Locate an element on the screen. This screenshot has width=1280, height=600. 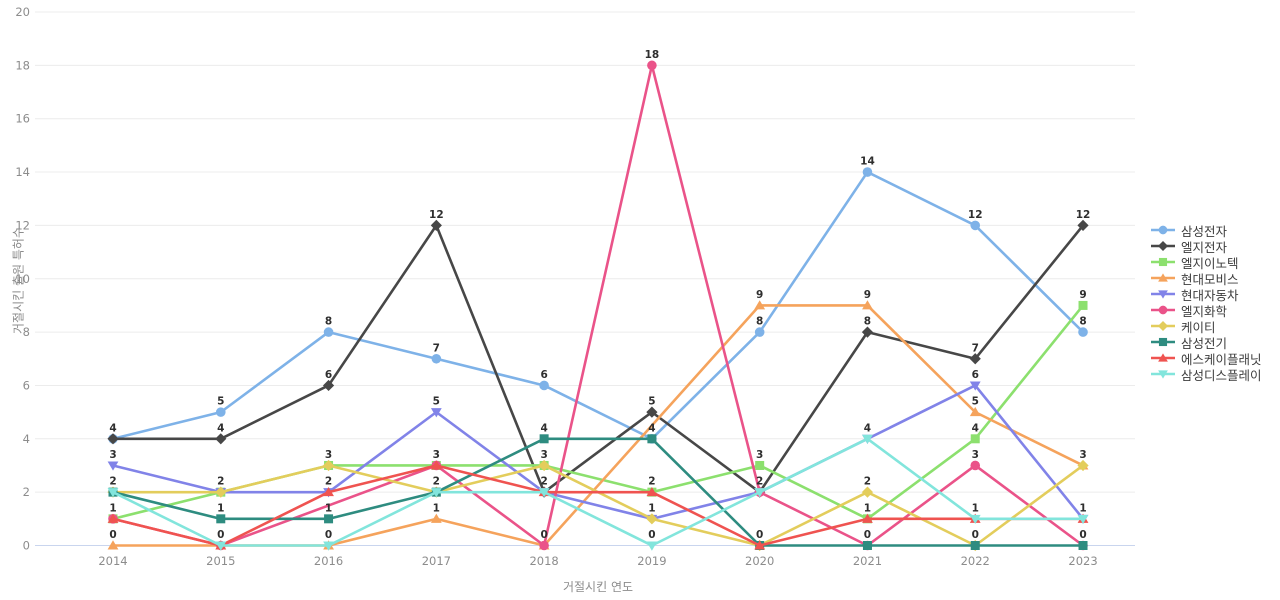
legend-item-2: 엘지이노텍 is located at coordinates (1206, 262).